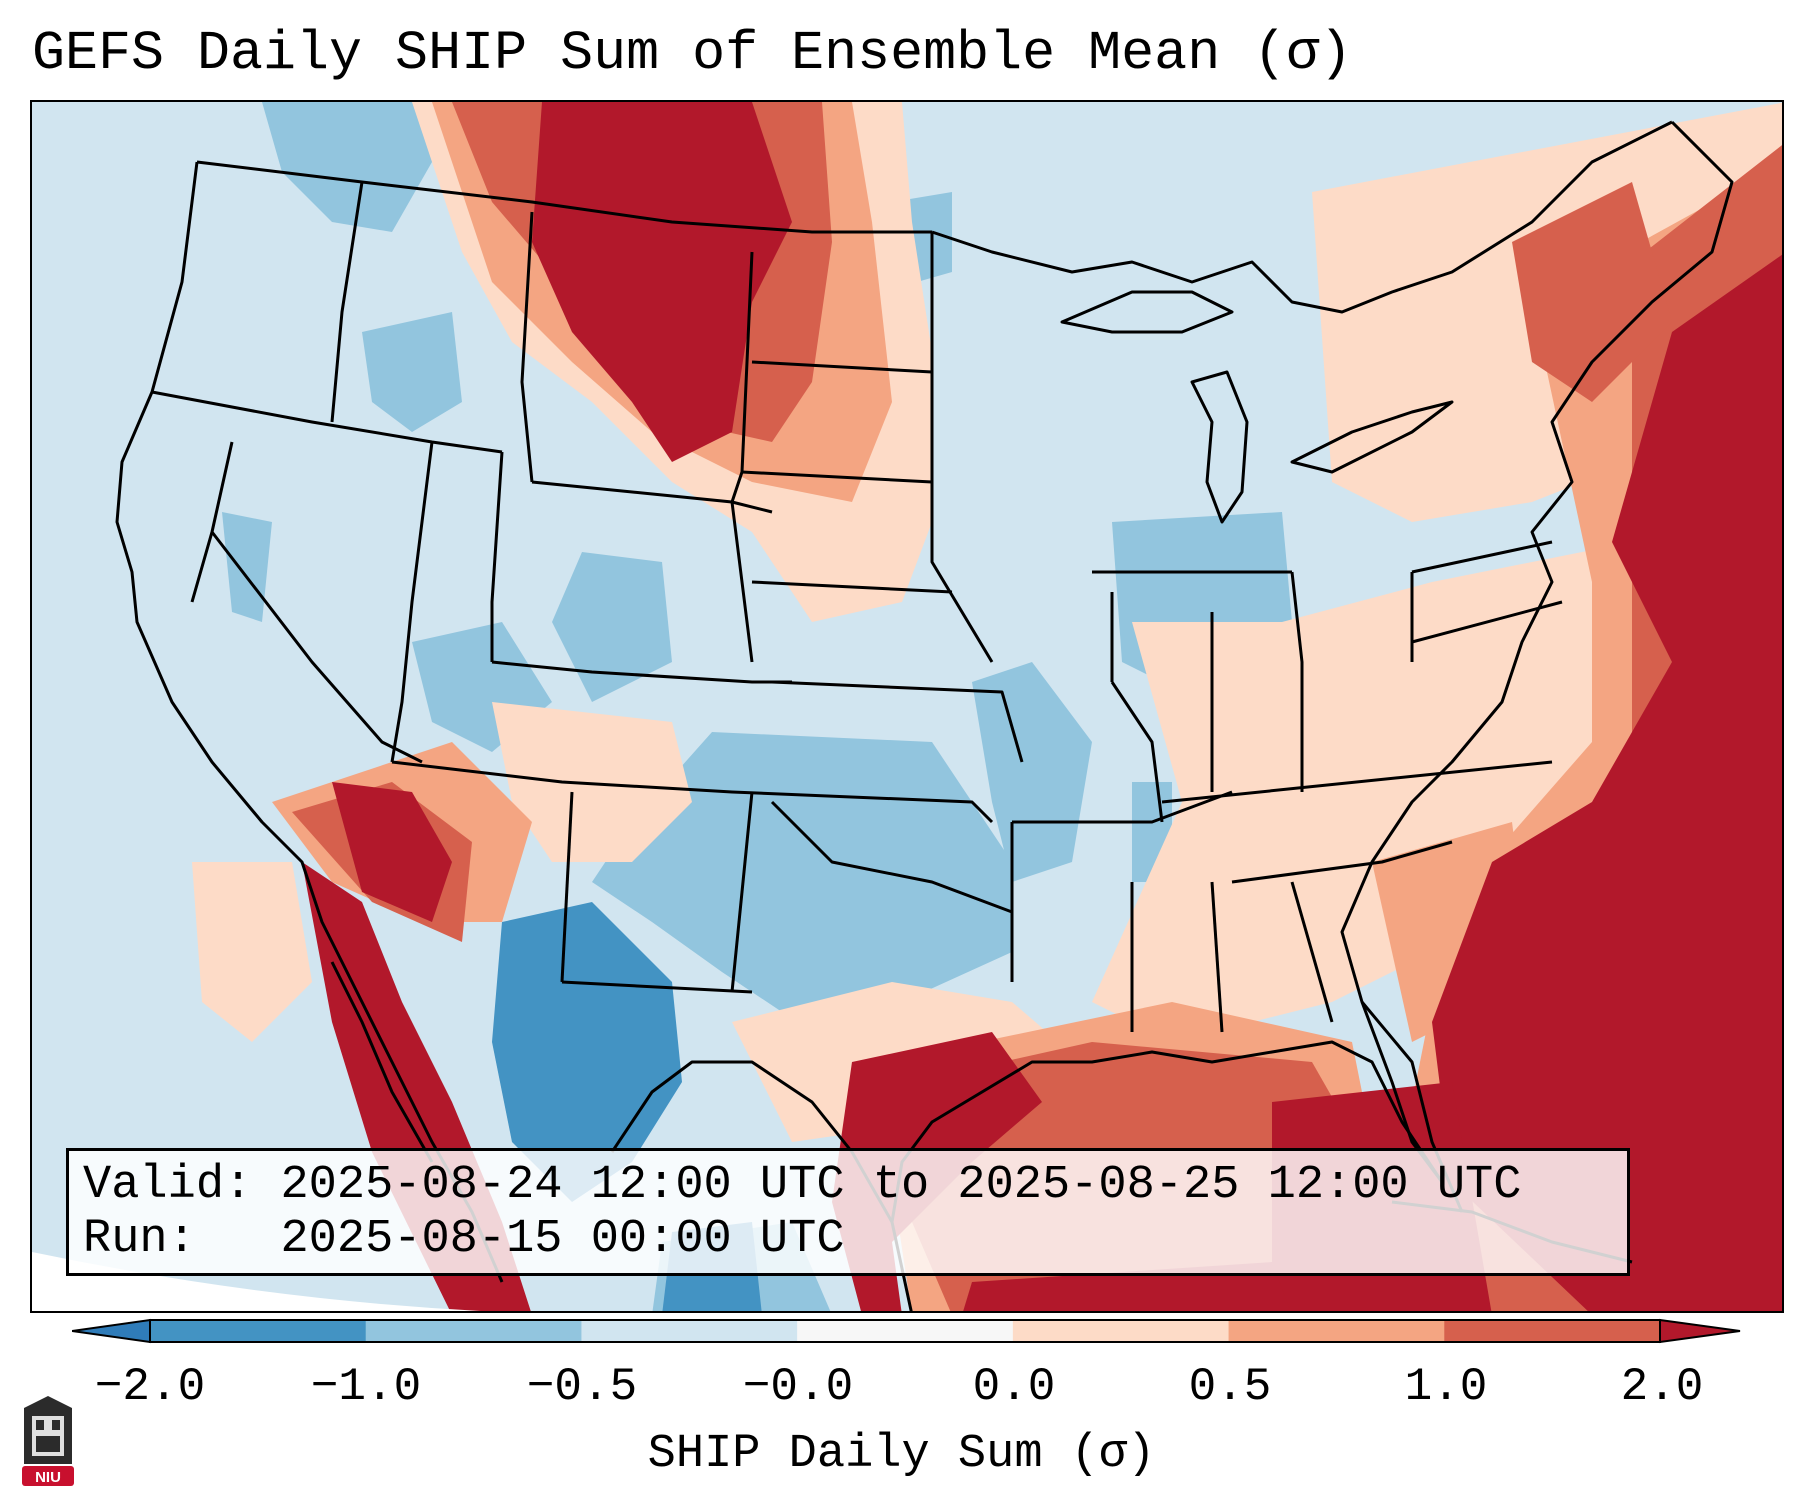 The image size is (1803, 1506). Describe the element at coordinates (48, 1441) in the screenshot. I see `niu-logo: NIU` at that location.